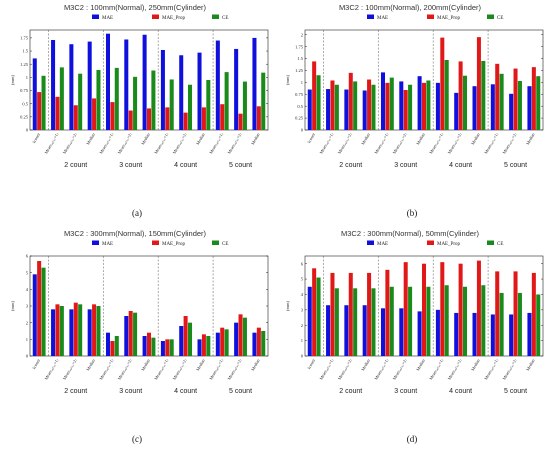 This screenshot has height=451, width=550. Describe the element at coordinates (311, 363) in the screenshot. I see `category-label-1: 1count` at that location.